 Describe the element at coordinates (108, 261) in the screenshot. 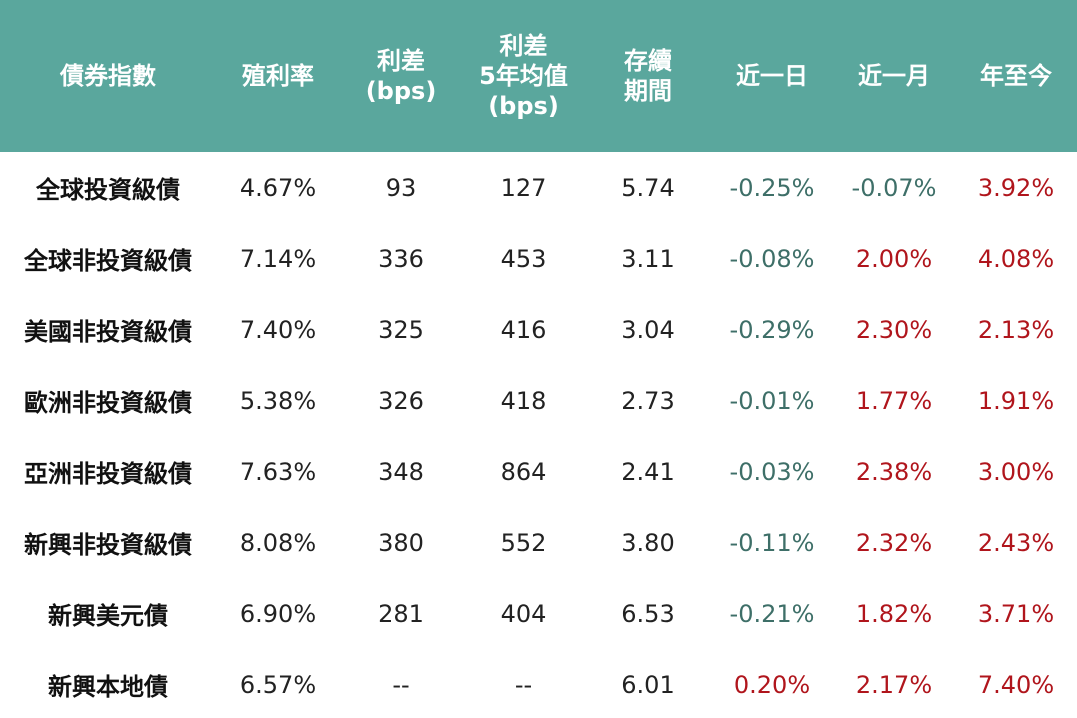

I see `cell-bond-index: 全球非投資級債` at that location.